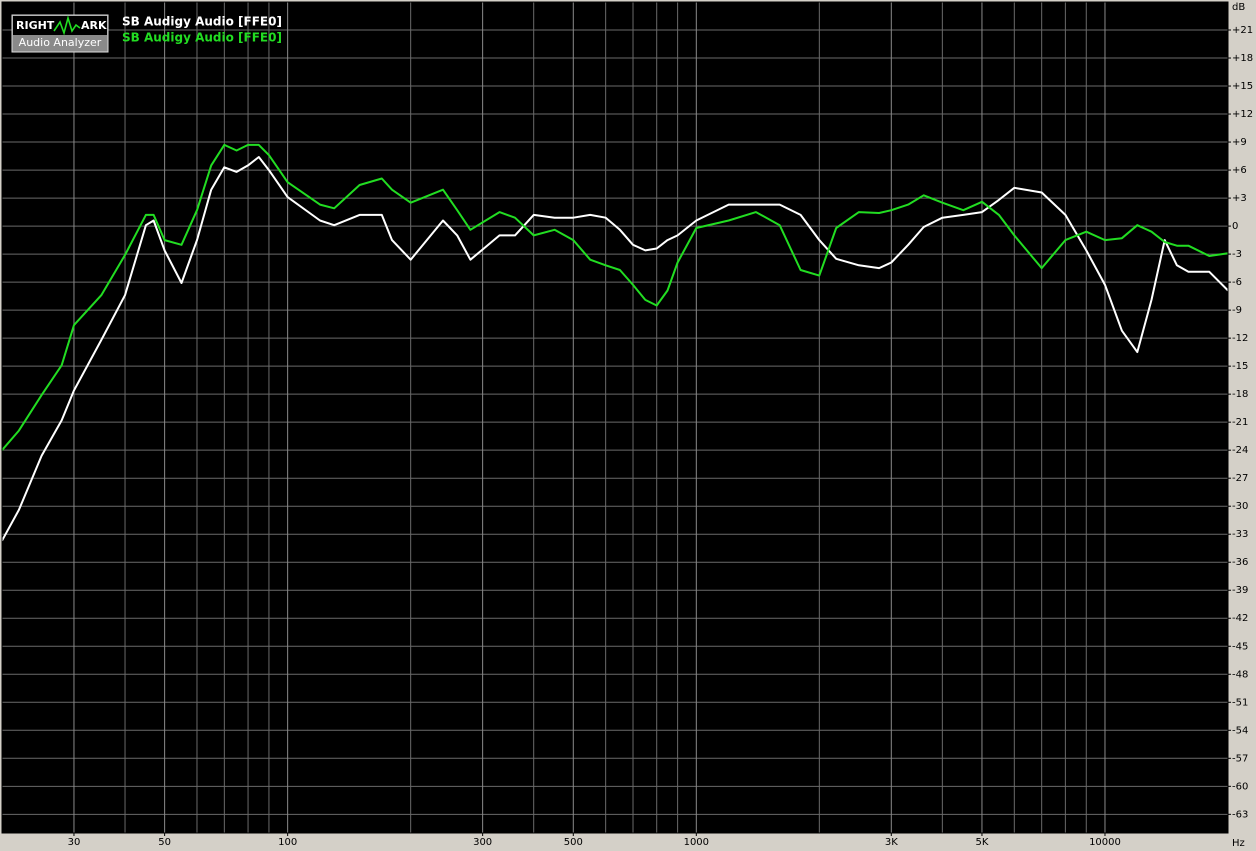 This screenshot has width=1256, height=851. Describe the element at coordinates (1242, 86) in the screenshot. I see `y-tick-label: +15` at that location.